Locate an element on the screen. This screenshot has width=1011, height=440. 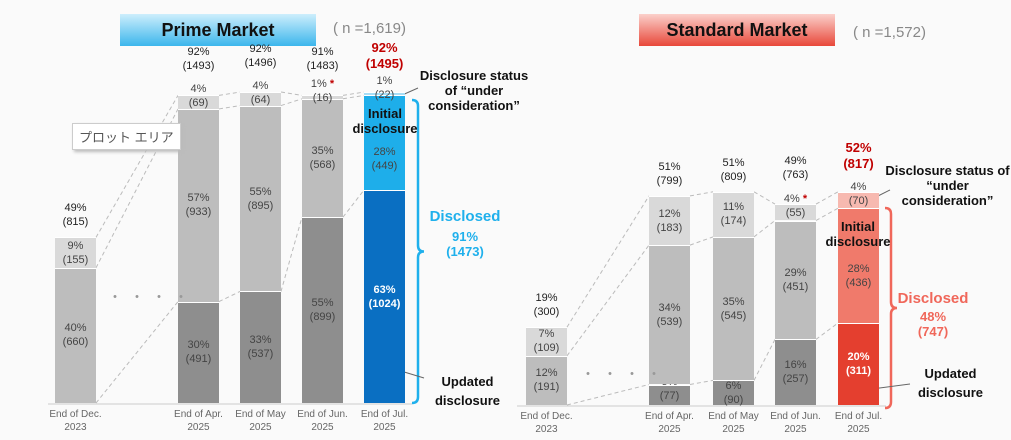
total-label: 19% (300) is located at coordinates (547, 305).